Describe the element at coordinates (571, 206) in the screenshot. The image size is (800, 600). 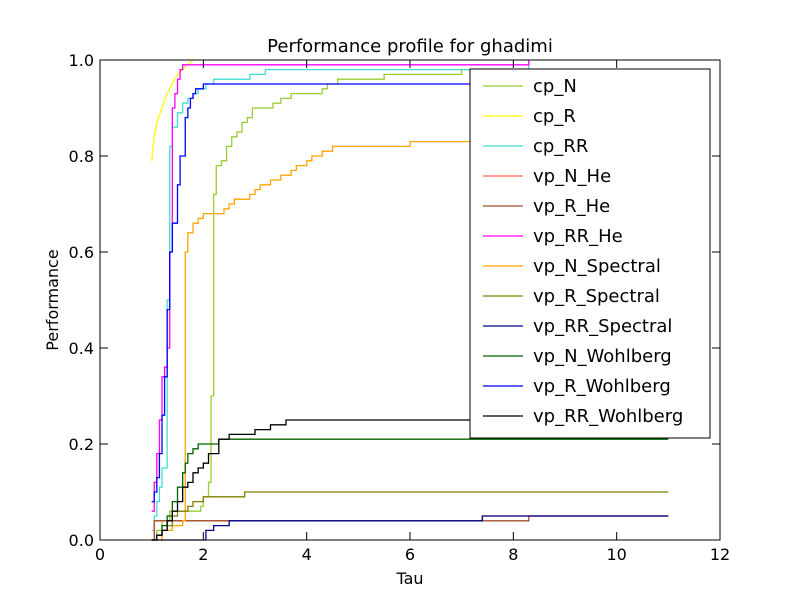
I see `legend-label: vp_R_He` at that location.